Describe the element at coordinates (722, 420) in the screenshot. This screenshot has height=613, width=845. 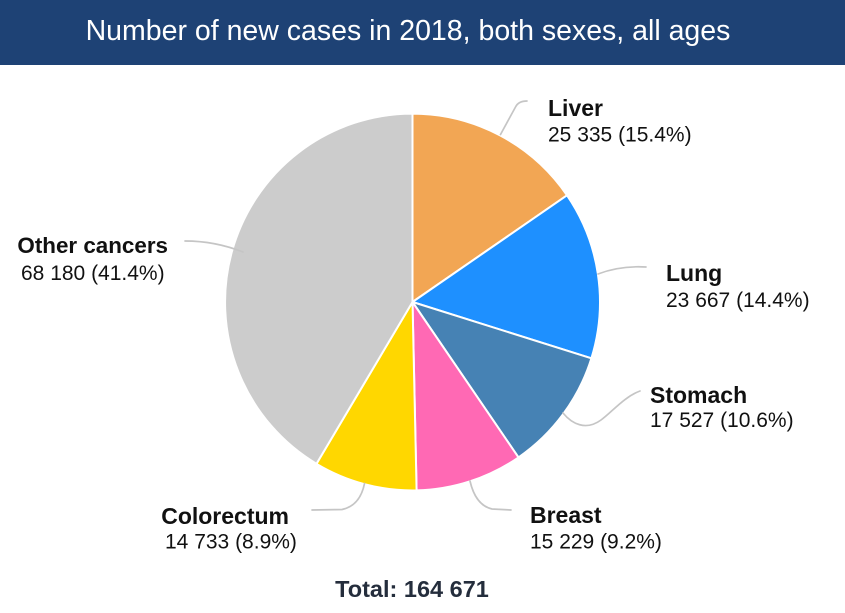
I see `svg-text: 17 527 (10.6%)` at that location.